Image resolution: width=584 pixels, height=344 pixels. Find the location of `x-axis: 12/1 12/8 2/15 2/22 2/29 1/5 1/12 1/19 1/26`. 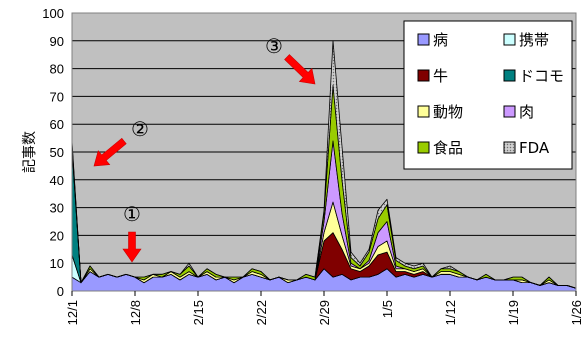

x-axis: 12/1 12/8 2/15 2/22 2/29 1/5 1/12 1/19 1/26 is located at coordinates (324, 308).